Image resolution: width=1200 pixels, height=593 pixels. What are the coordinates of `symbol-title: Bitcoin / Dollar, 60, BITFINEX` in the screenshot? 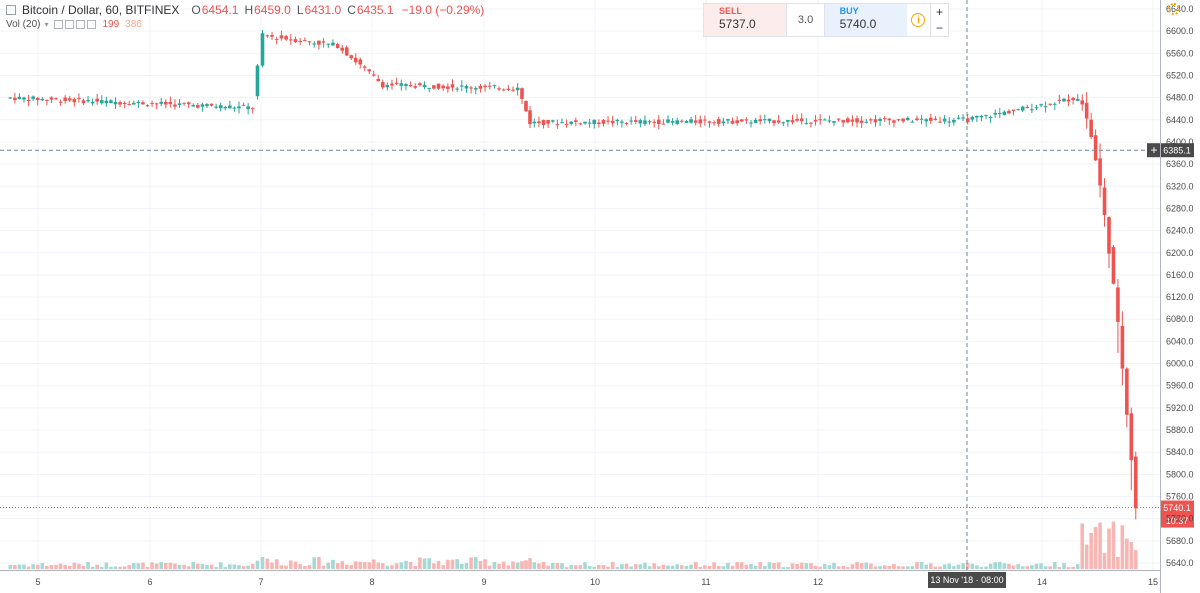 It's located at (101, 10).